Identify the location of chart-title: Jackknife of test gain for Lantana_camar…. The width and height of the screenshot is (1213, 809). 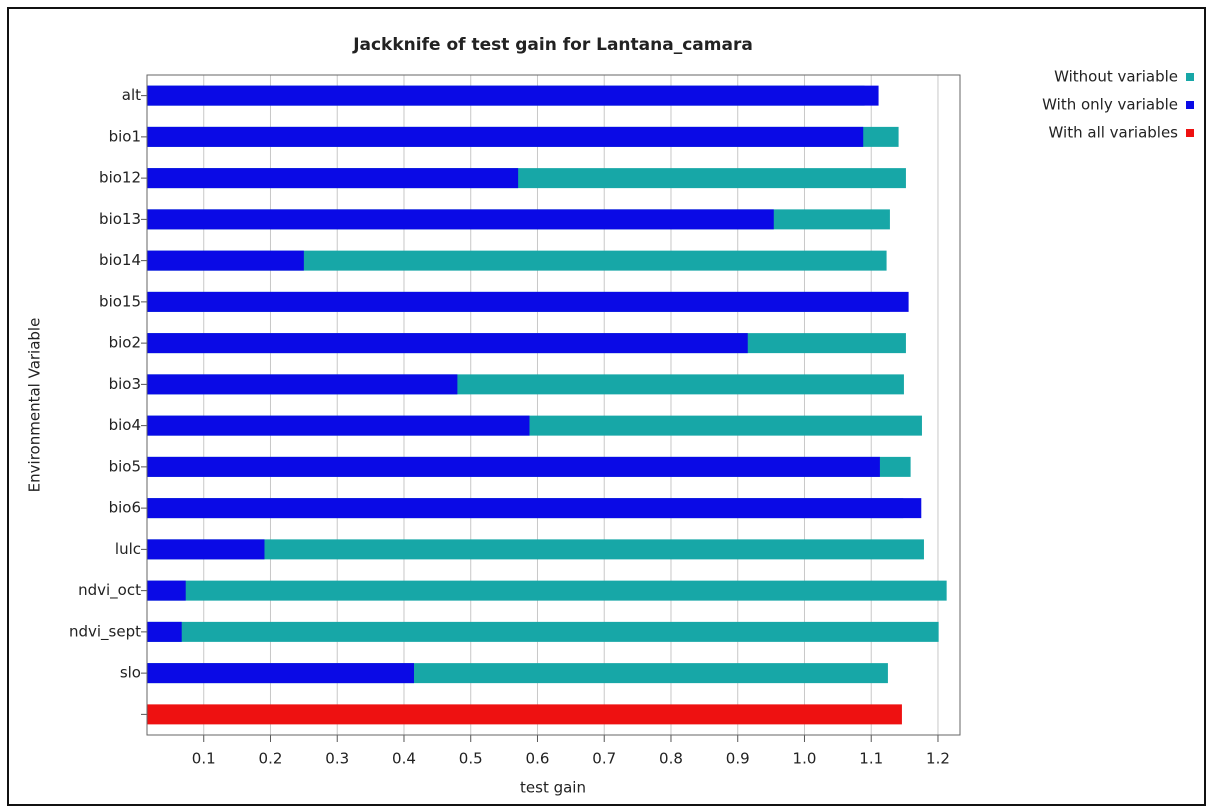
(552, 45).